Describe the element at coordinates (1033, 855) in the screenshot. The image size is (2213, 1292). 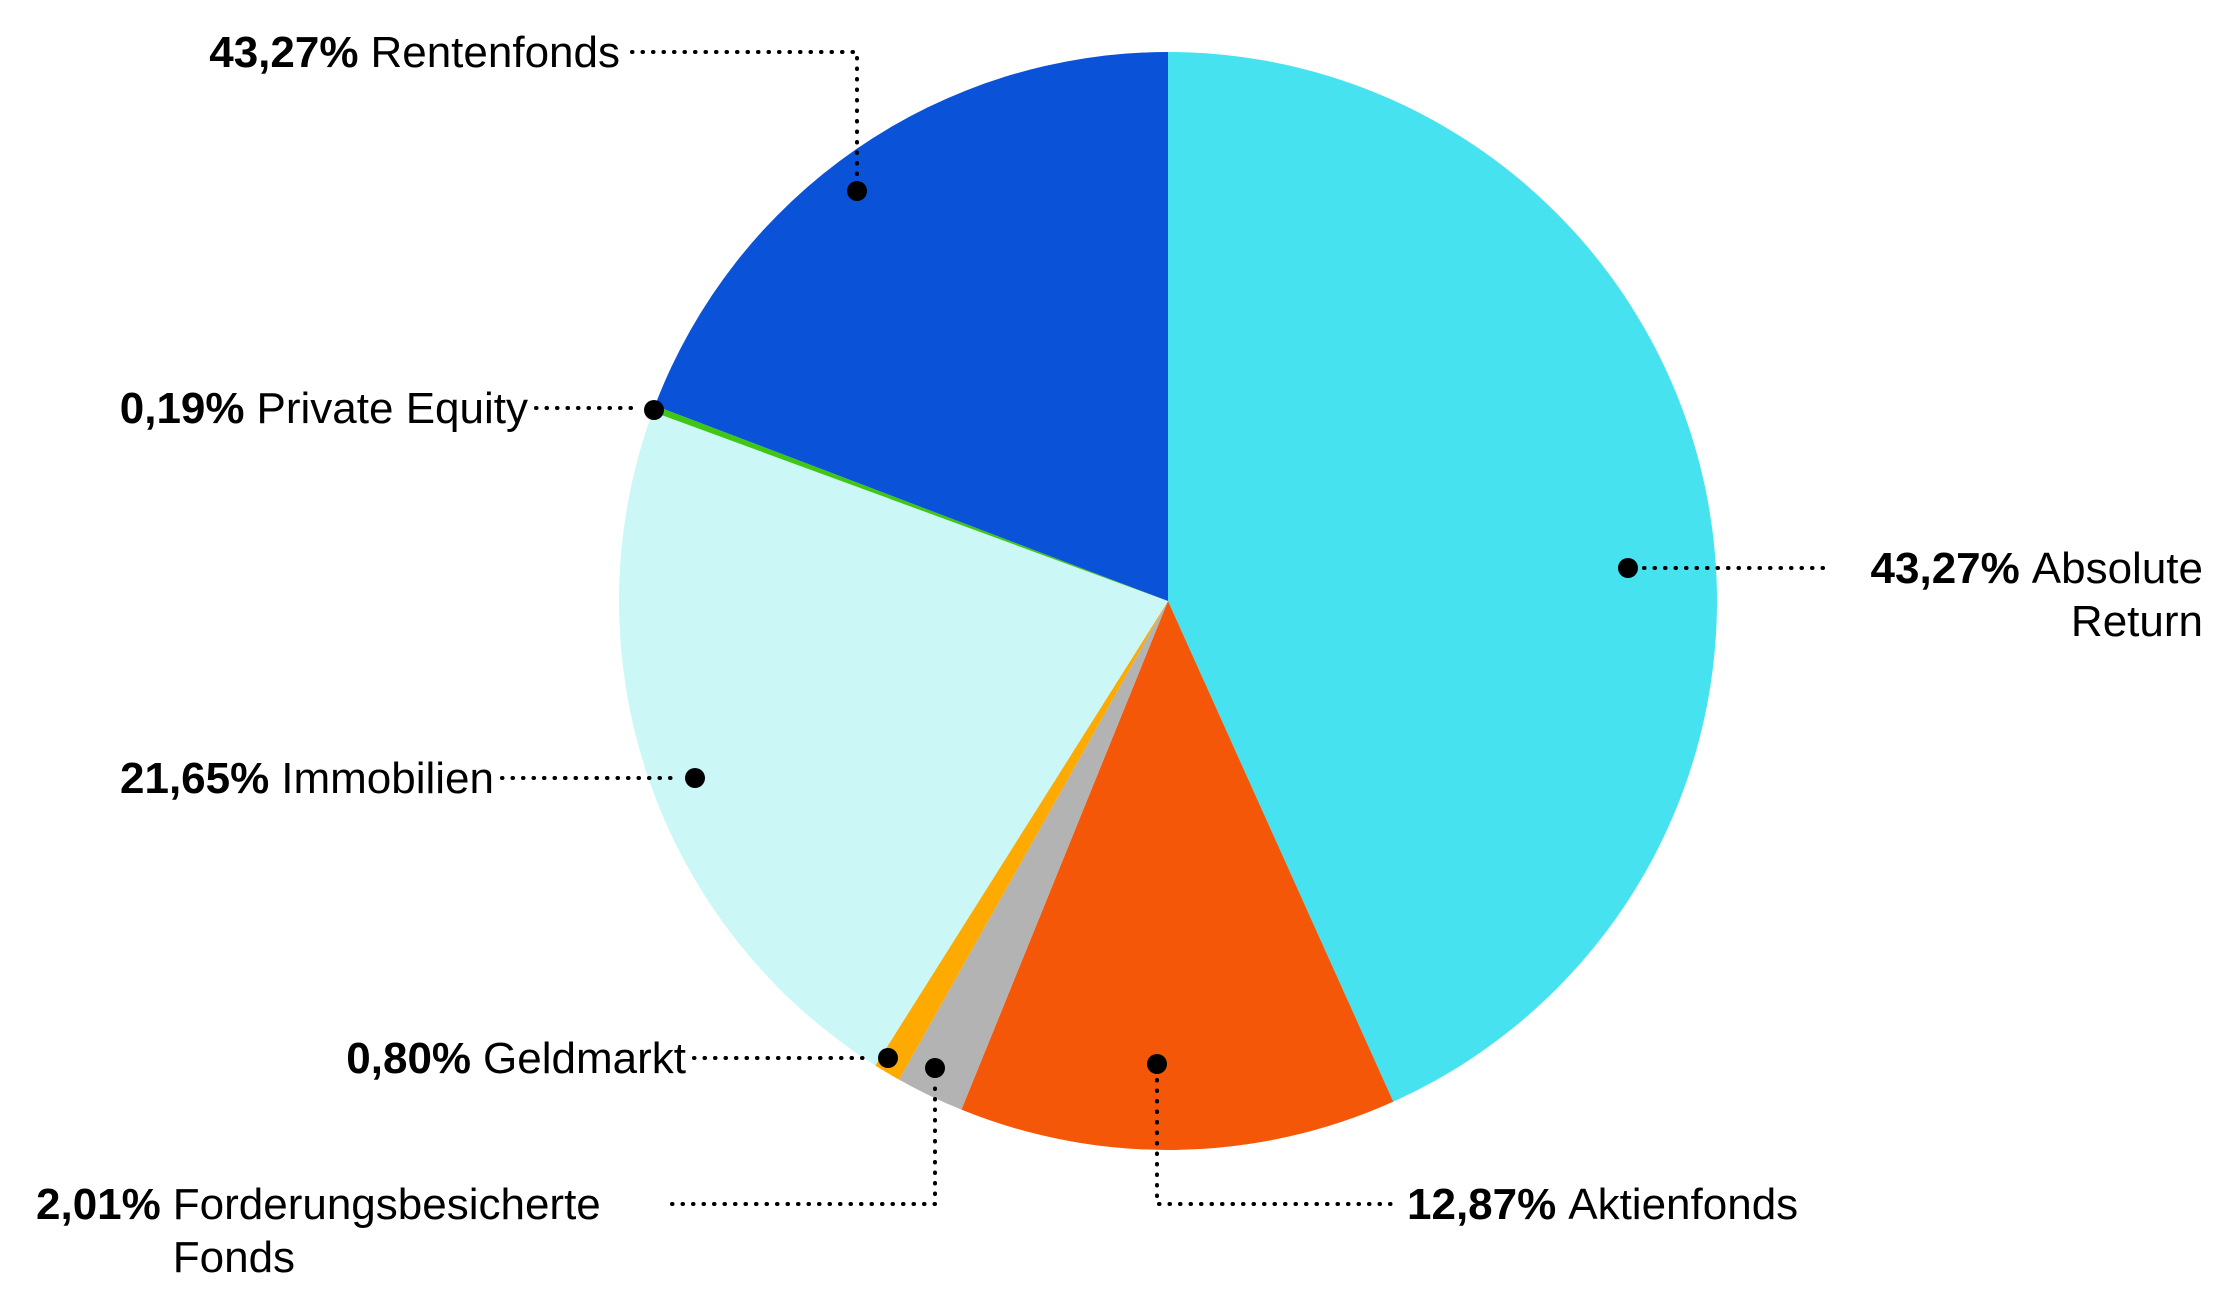
I see `pie-slice-forderungsbesicherte-fonds` at that location.